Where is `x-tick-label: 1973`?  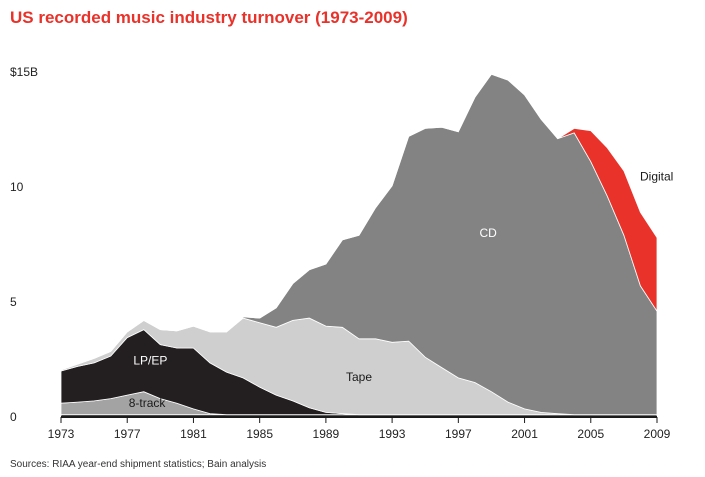
x-tick-label: 1973 is located at coordinates (61, 434).